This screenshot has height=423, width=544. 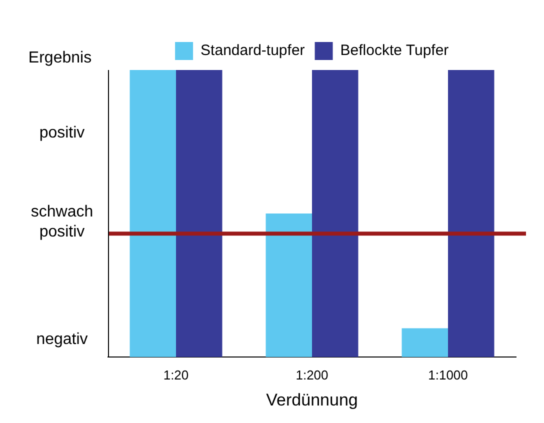 What do you see at coordinates (60, 57) in the screenshot?
I see `y-axis-title: Ergebnis` at bounding box center [60, 57].